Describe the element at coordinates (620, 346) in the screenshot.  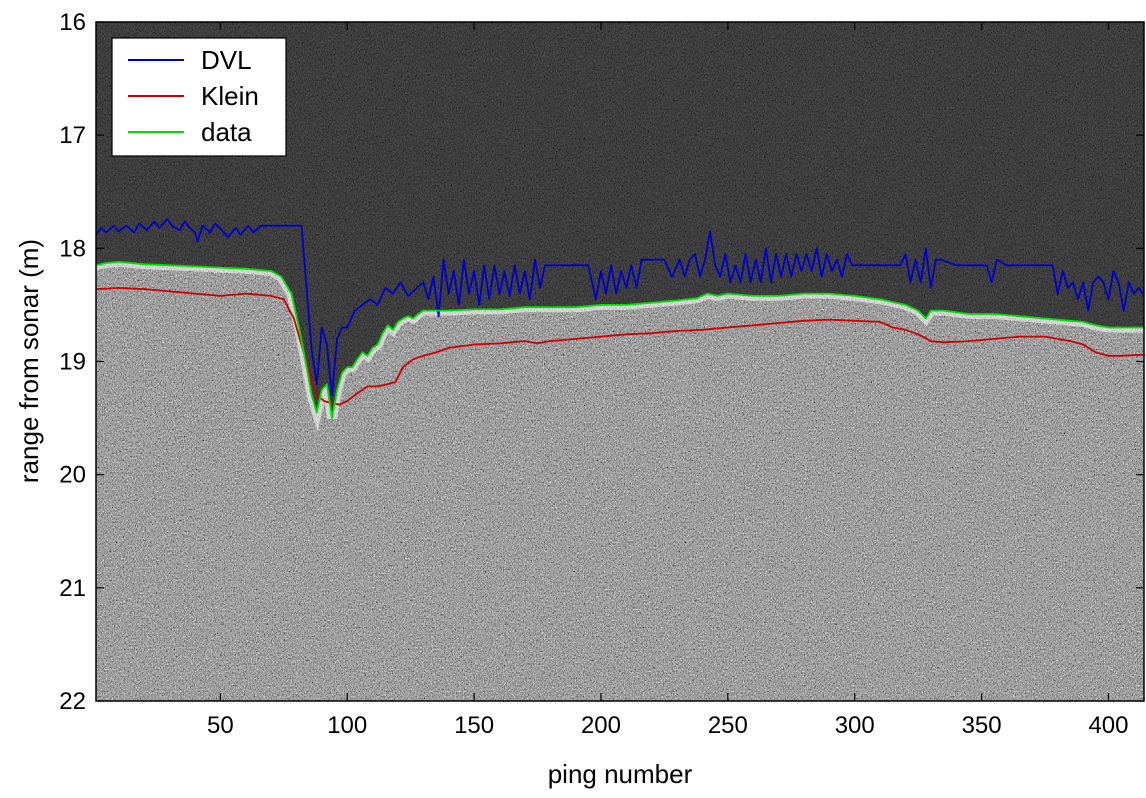
I see `series-line-klein` at that location.